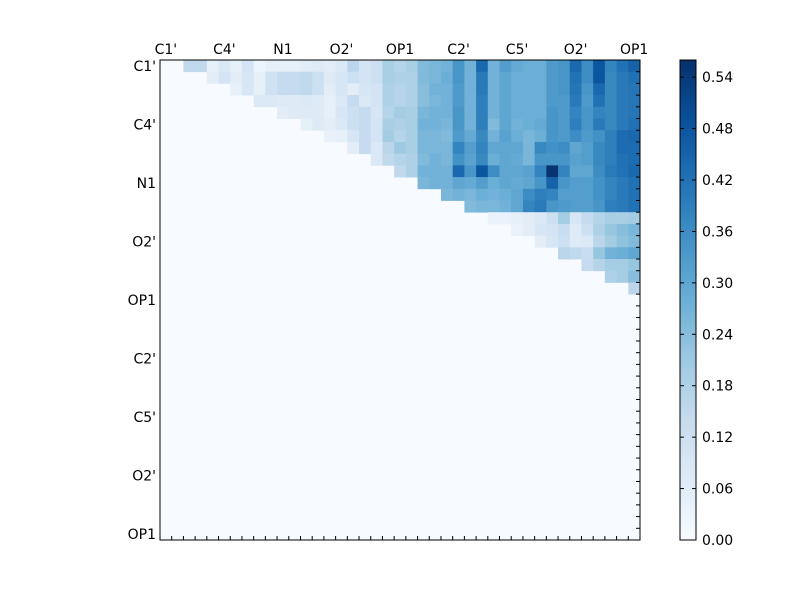 The width and height of the screenshot is (800, 600). What do you see at coordinates (282, 50) in the screenshot?
I see `x-tick-label: N1` at bounding box center [282, 50].